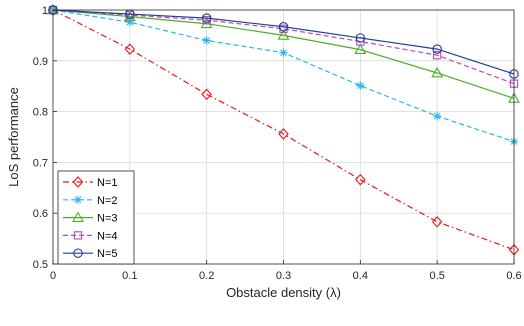 The width and height of the screenshot is (524, 326). What do you see at coordinates (129, 276) in the screenshot?
I see `x-tick-label: 0.1` at bounding box center [129, 276].